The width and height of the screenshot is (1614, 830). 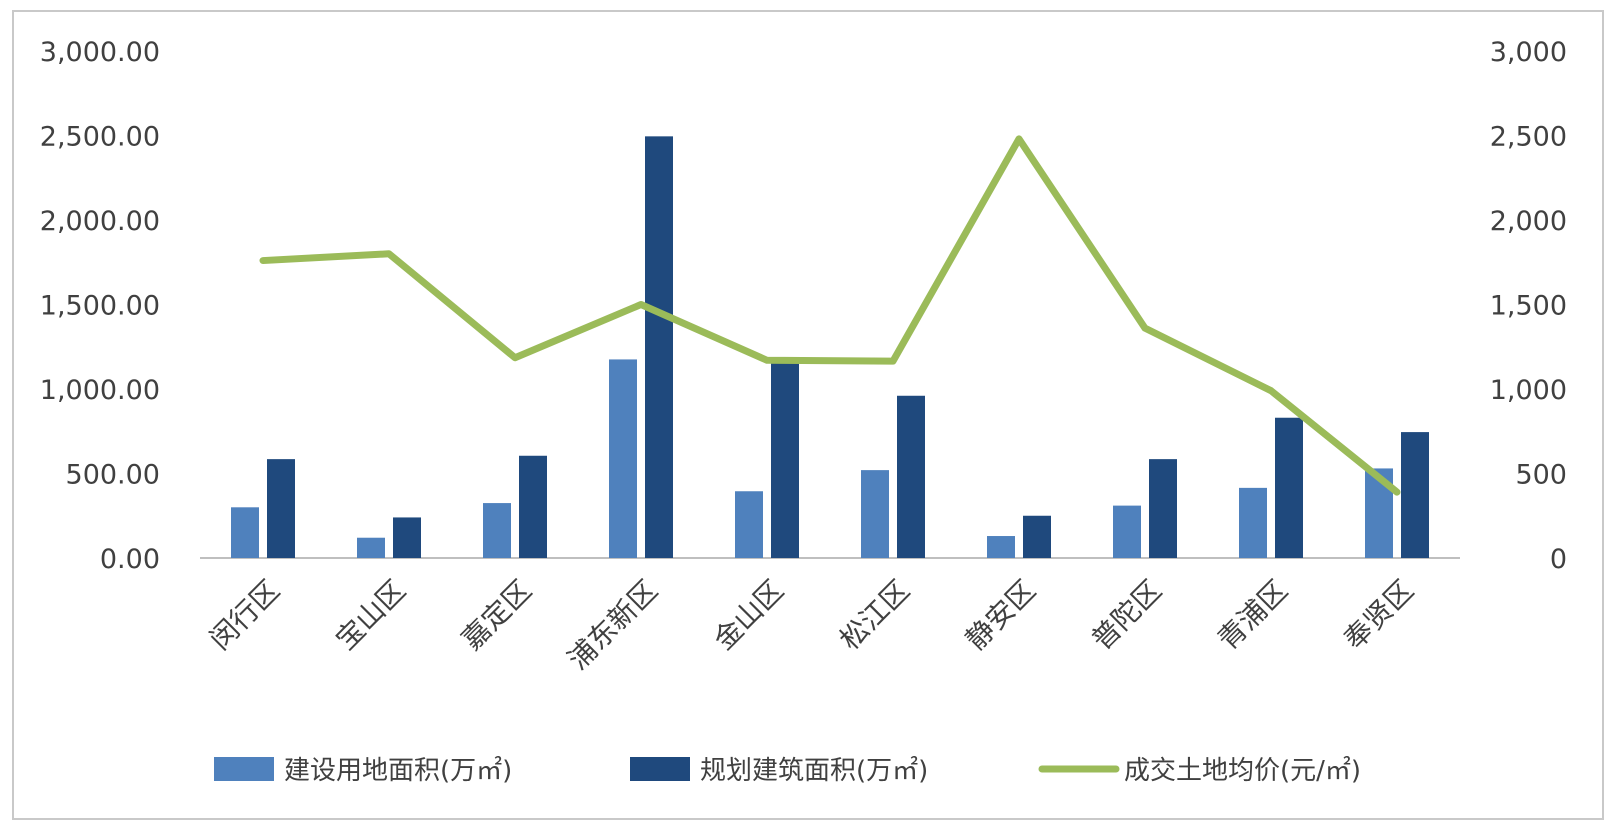 I want to click on legend-label-series-1: 建设用地面积(万㎡), so click(x=398, y=771).